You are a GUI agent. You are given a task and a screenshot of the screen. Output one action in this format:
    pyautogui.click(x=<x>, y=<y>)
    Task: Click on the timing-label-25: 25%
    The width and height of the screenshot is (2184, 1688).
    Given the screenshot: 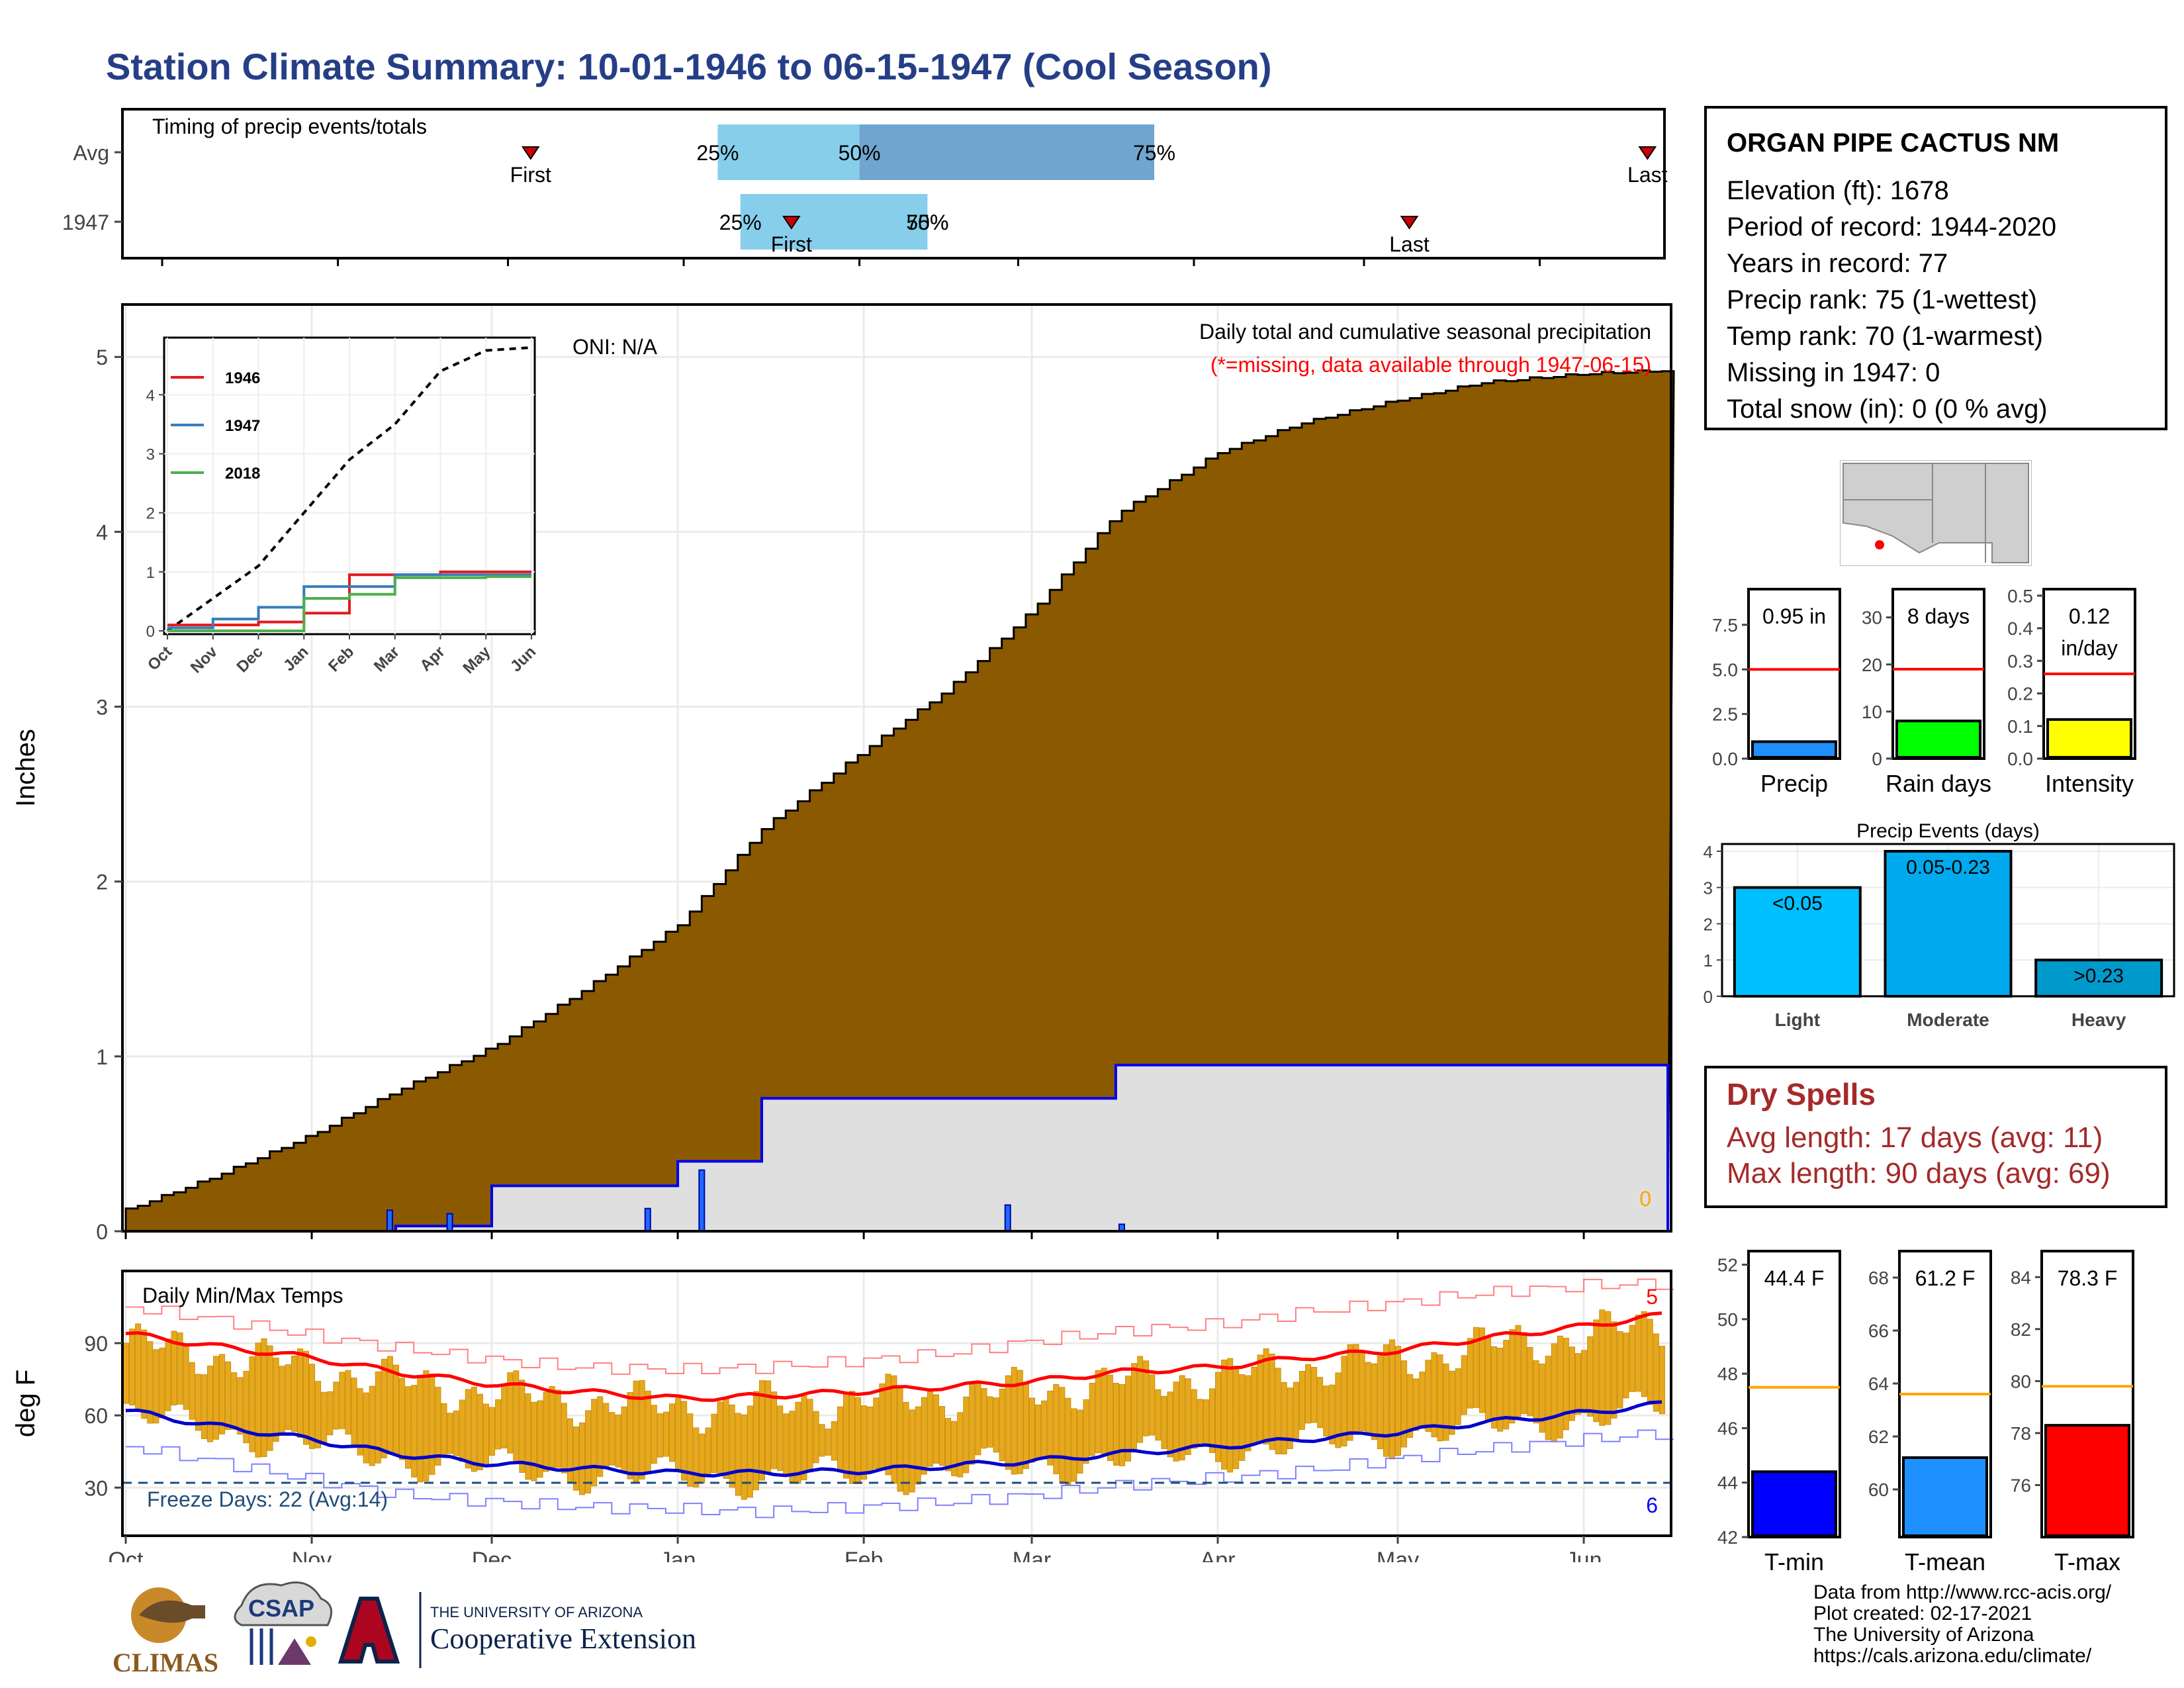 What is the action you would take?
    pyautogui.click(x=741, y=222)
    